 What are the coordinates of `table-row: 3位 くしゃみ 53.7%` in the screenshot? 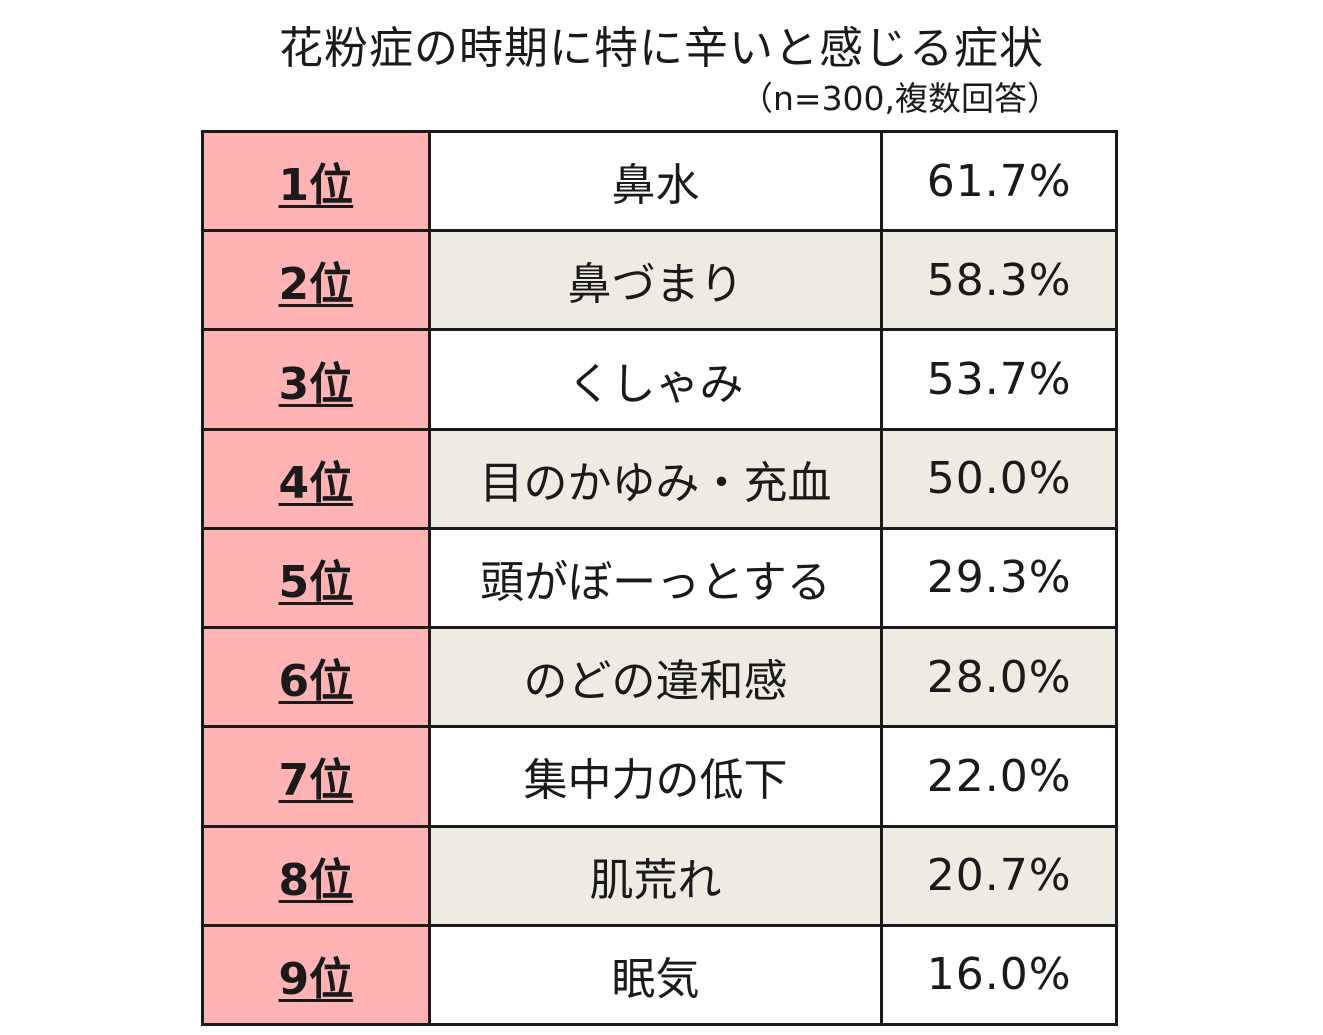 It's located at (659, 379).